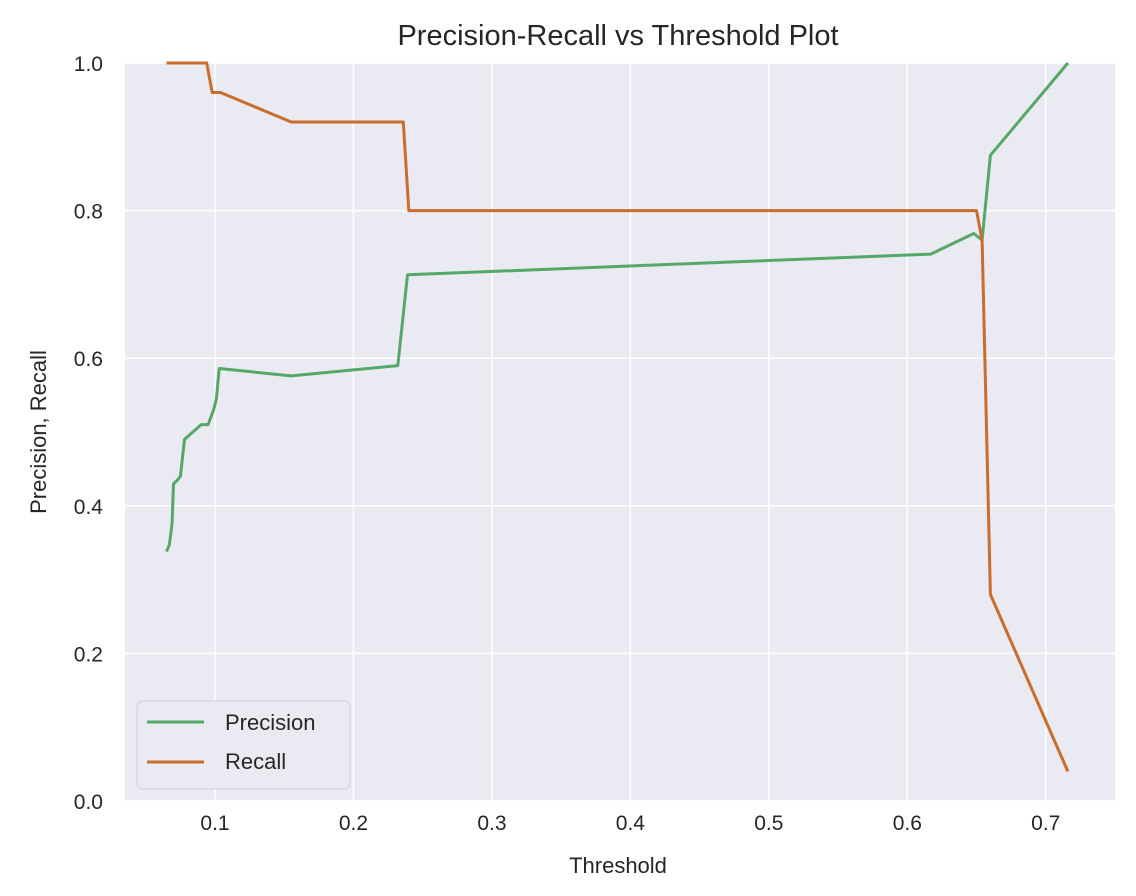 The image size is (1136, 896). I want to click on x-tick-label: 0.3, so click(491, 823).